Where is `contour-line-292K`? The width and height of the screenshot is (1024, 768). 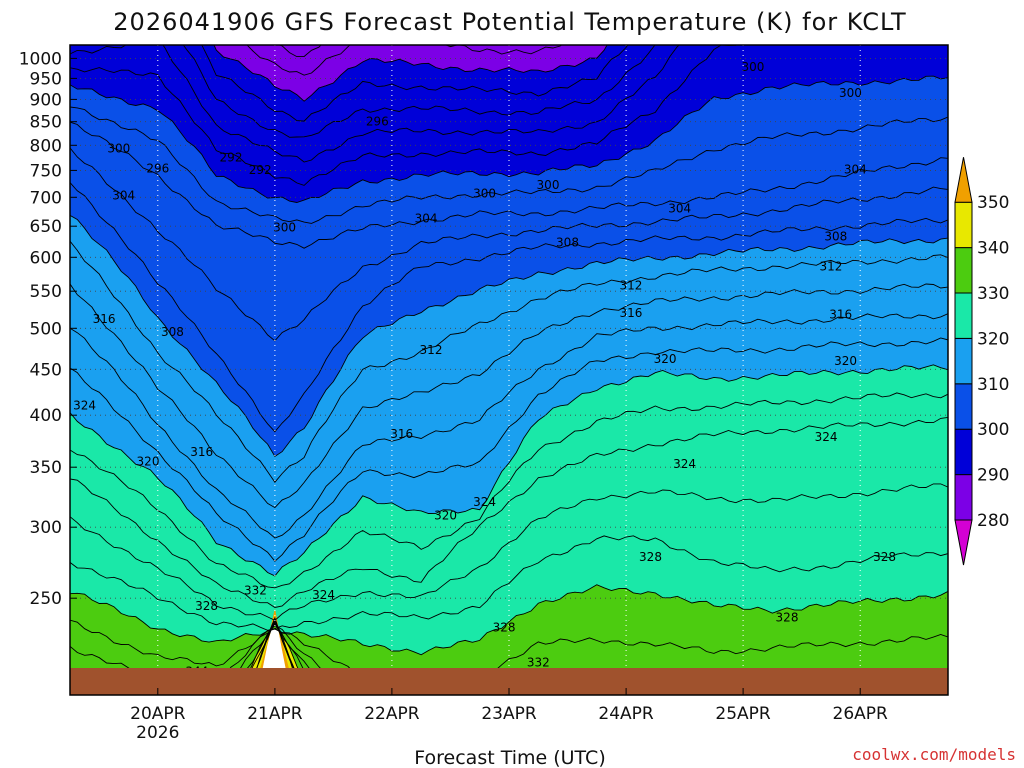 contour-line-292K is located at coordinates (415, 83).